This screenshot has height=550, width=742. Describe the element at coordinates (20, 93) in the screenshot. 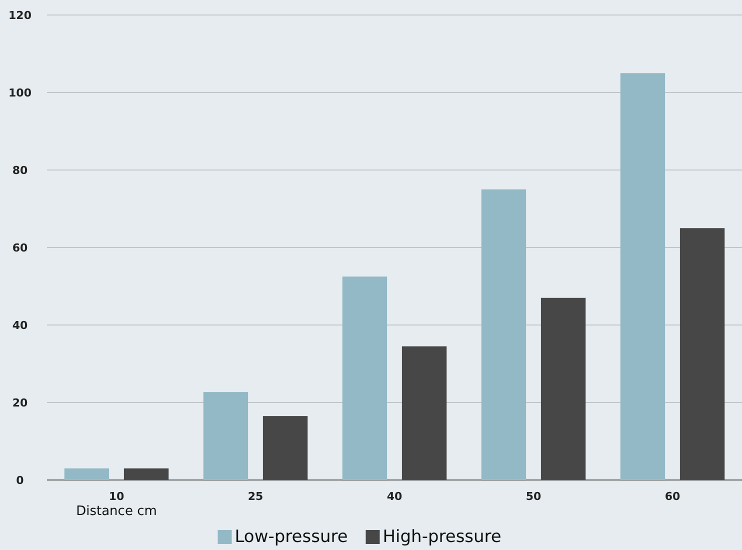

I see `y-tick-label: 100` at that location.